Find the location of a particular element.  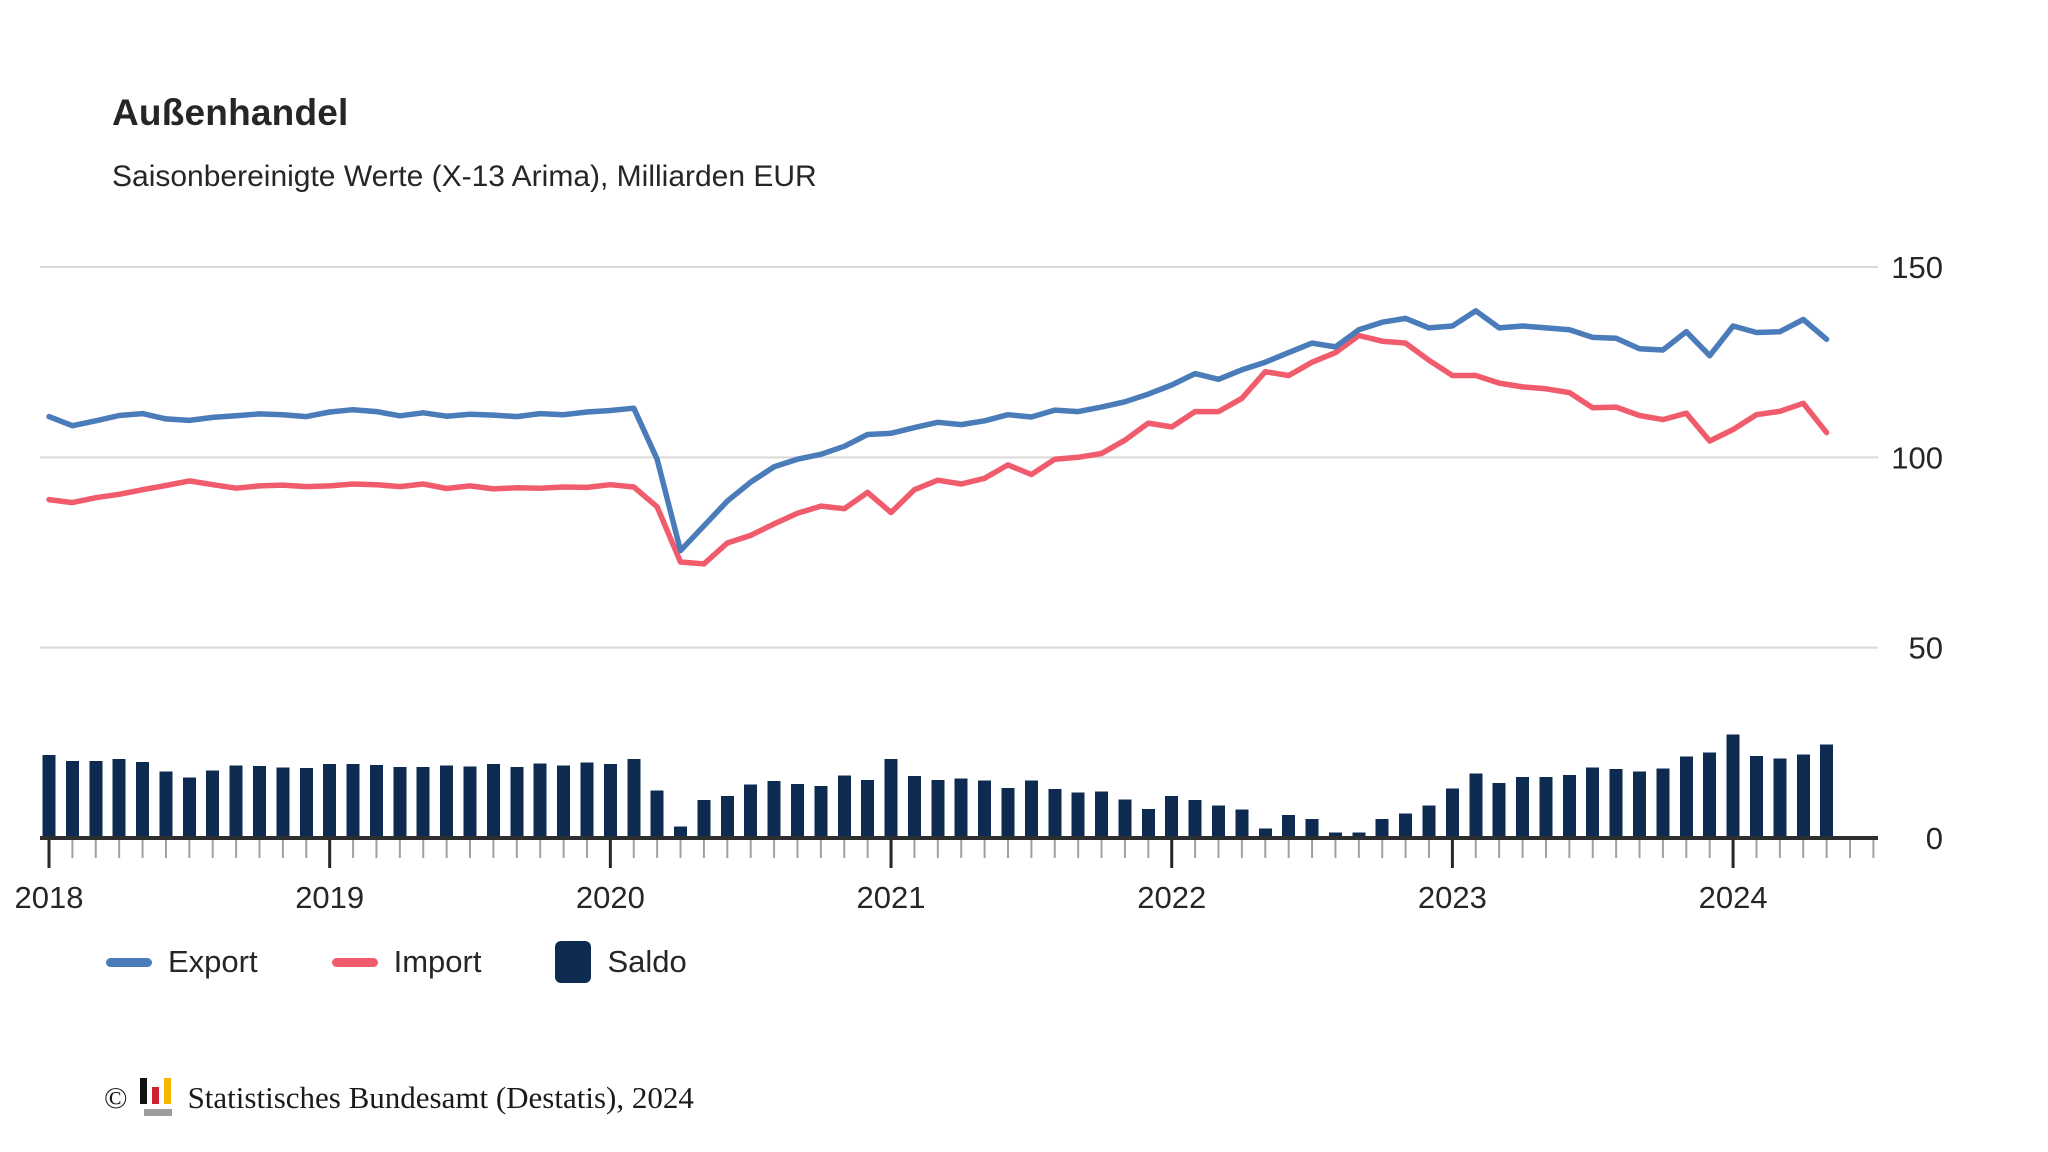

legend-item-saldo: Saldo is located at coordinates (621, 962).